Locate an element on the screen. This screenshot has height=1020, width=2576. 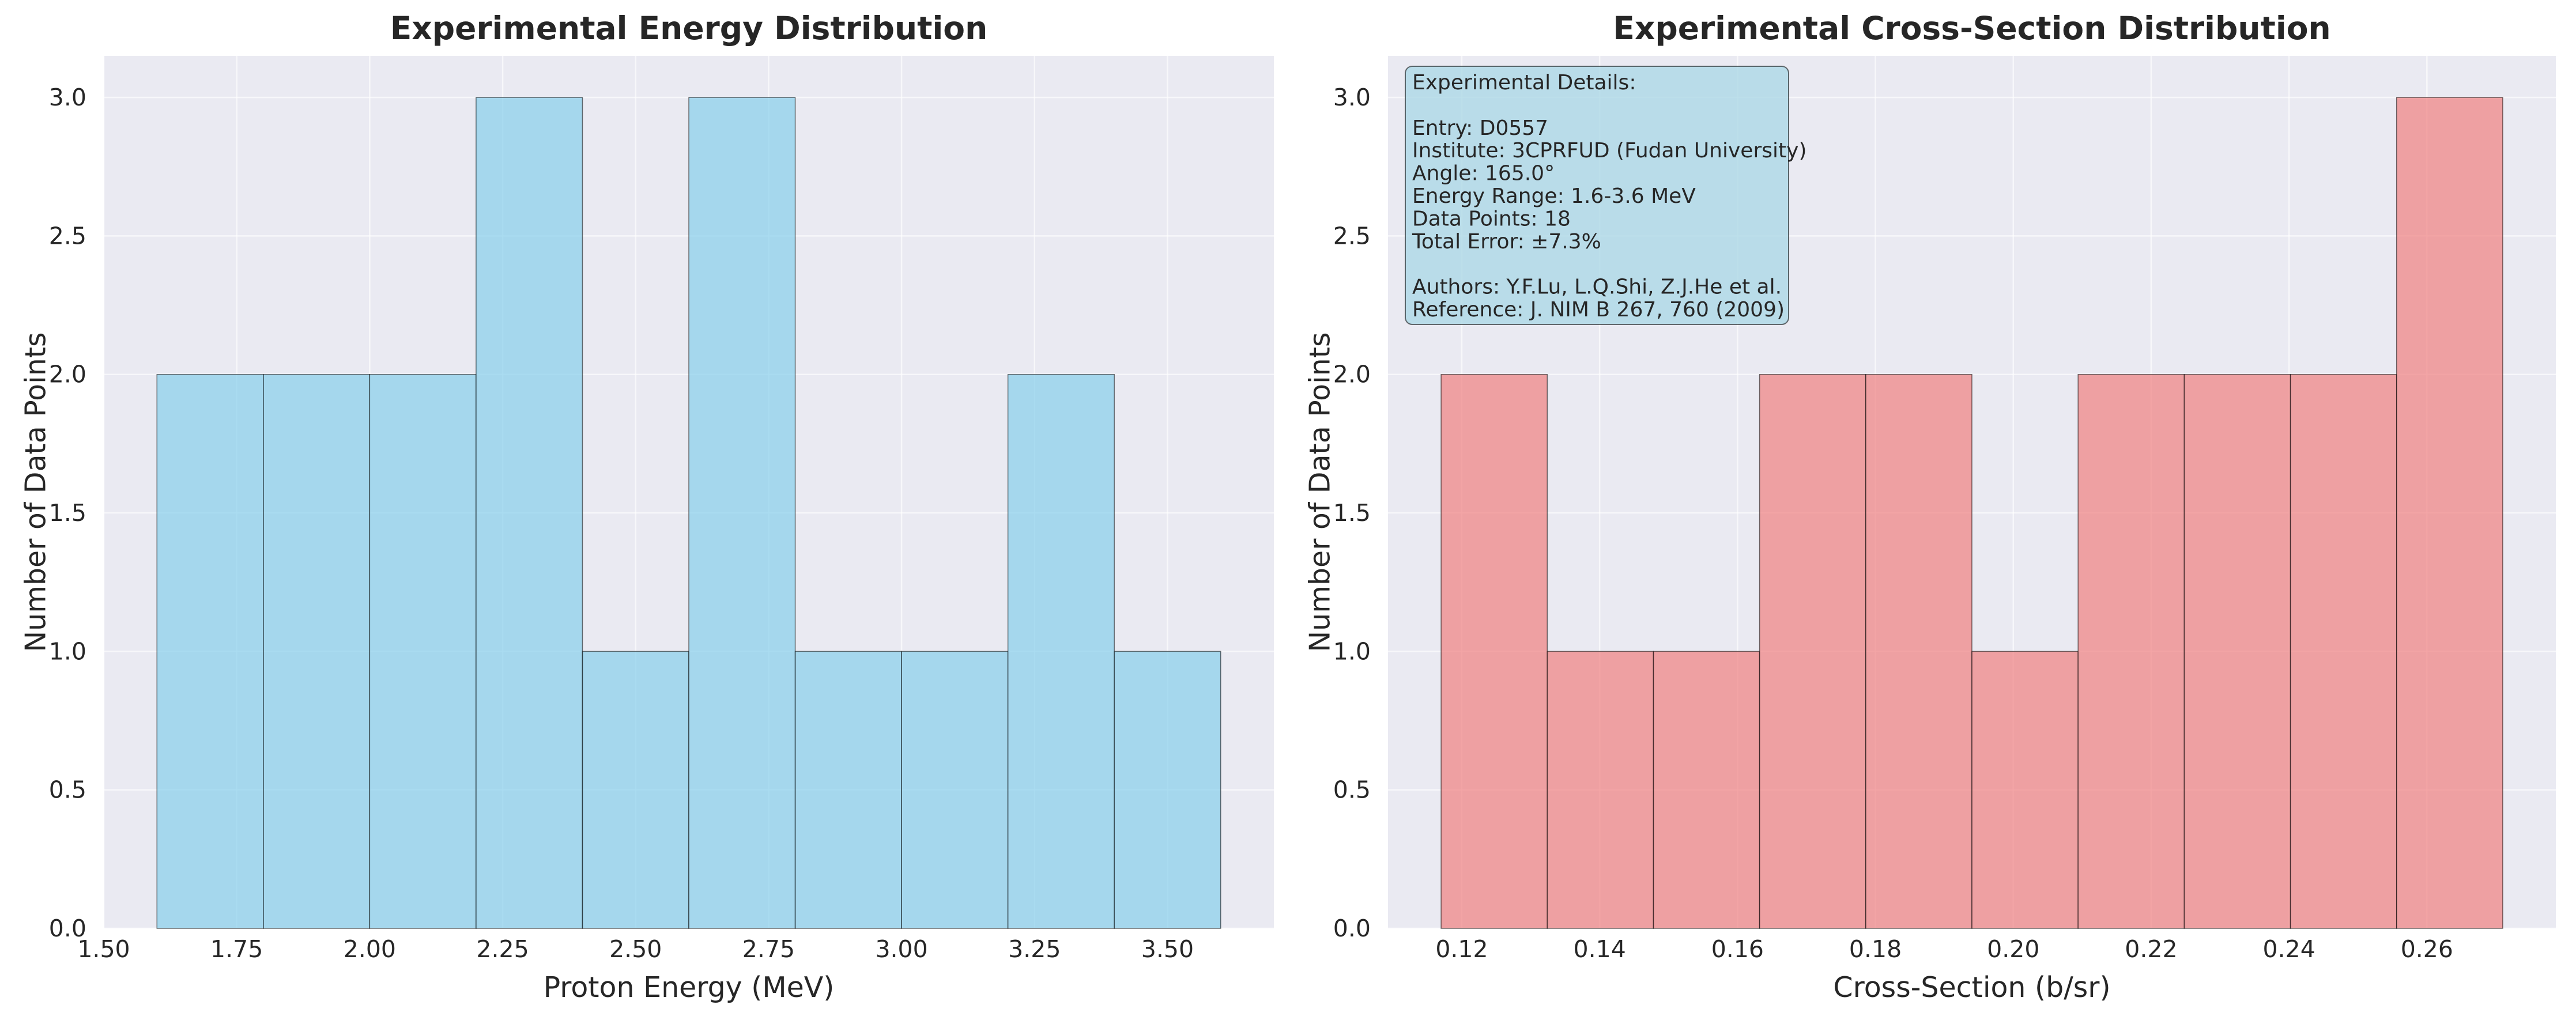
cross-section-x-tick-label: 0.24 is located at coordinates (2289, 949).